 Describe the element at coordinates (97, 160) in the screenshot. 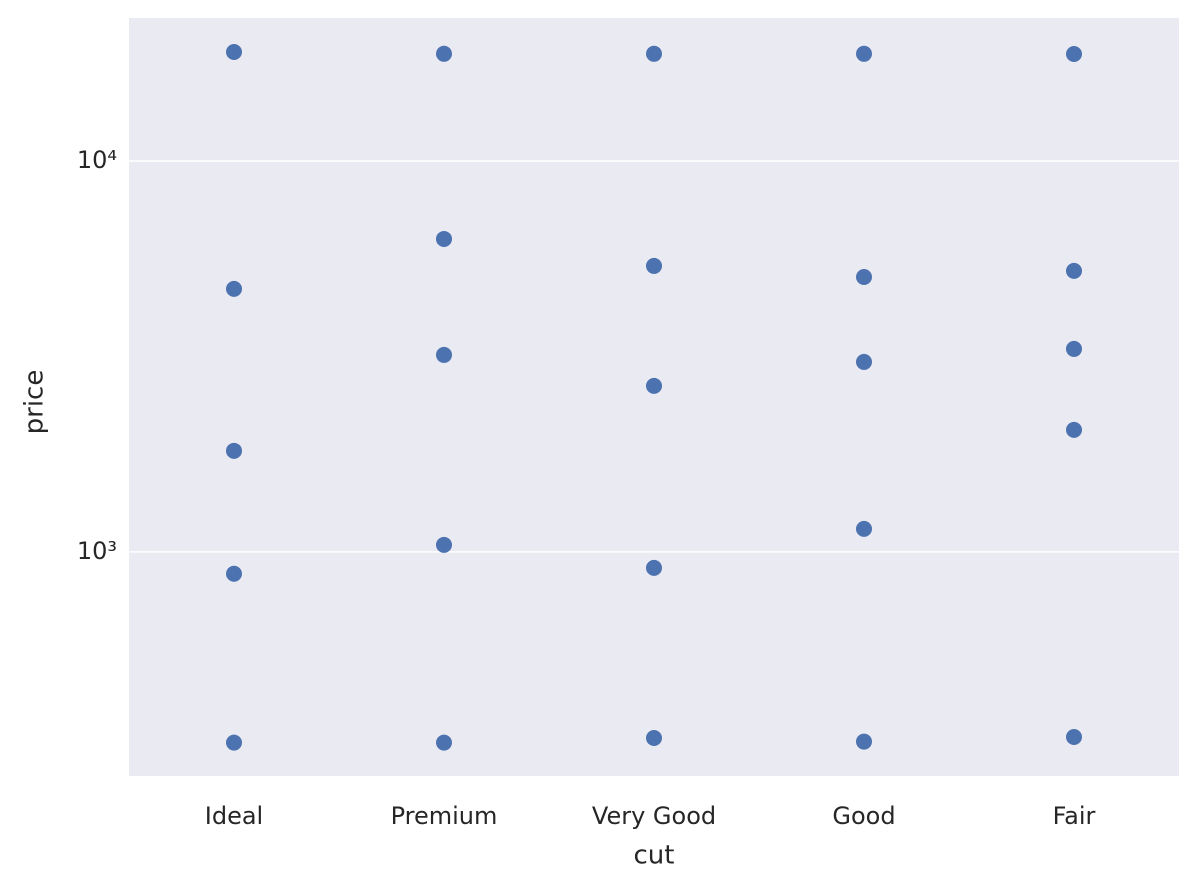

I see `y-tick-label: 10⁴` at that location.